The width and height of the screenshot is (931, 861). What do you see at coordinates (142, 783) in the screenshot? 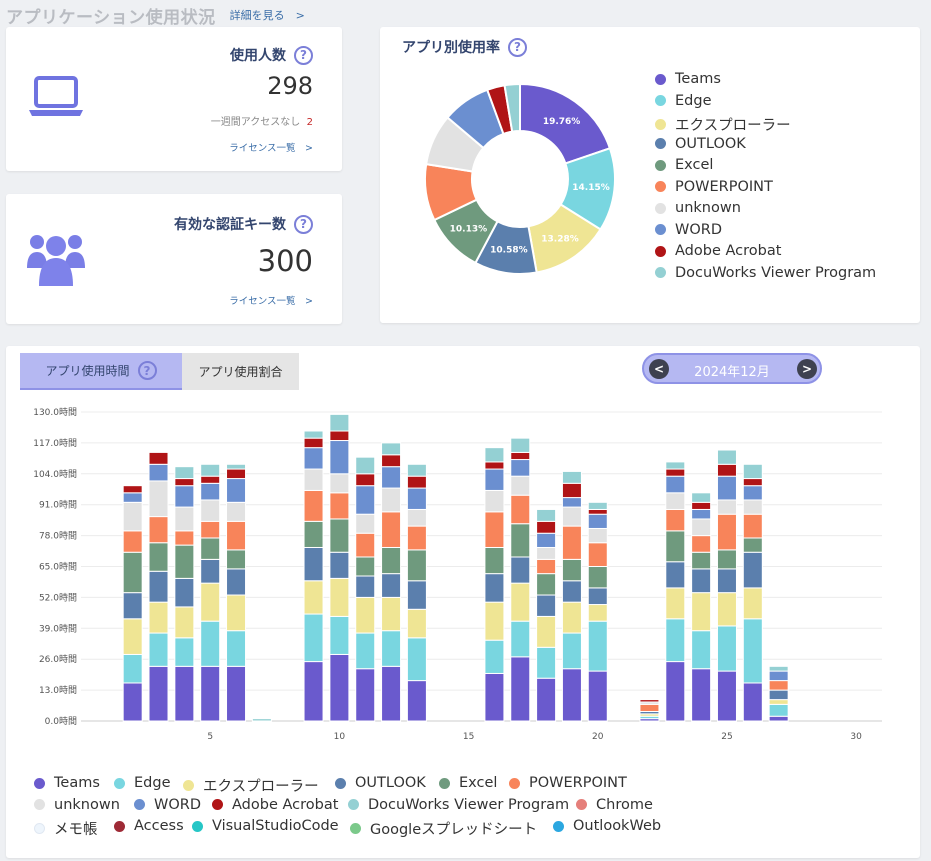
I see `legend-item: Edge` at bounding box center [142, 783].